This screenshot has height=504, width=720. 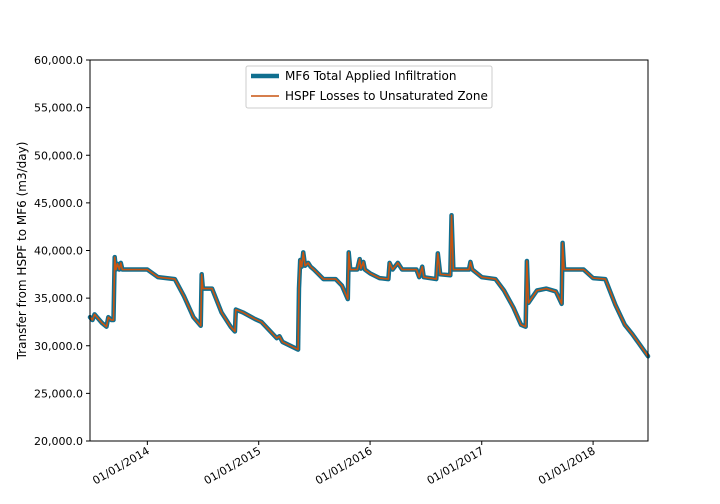 What do you see at coordinates (58, 203) in the screenshot?
I see `y-tick-label: 45,000.0` at bounding box center [58, 203].